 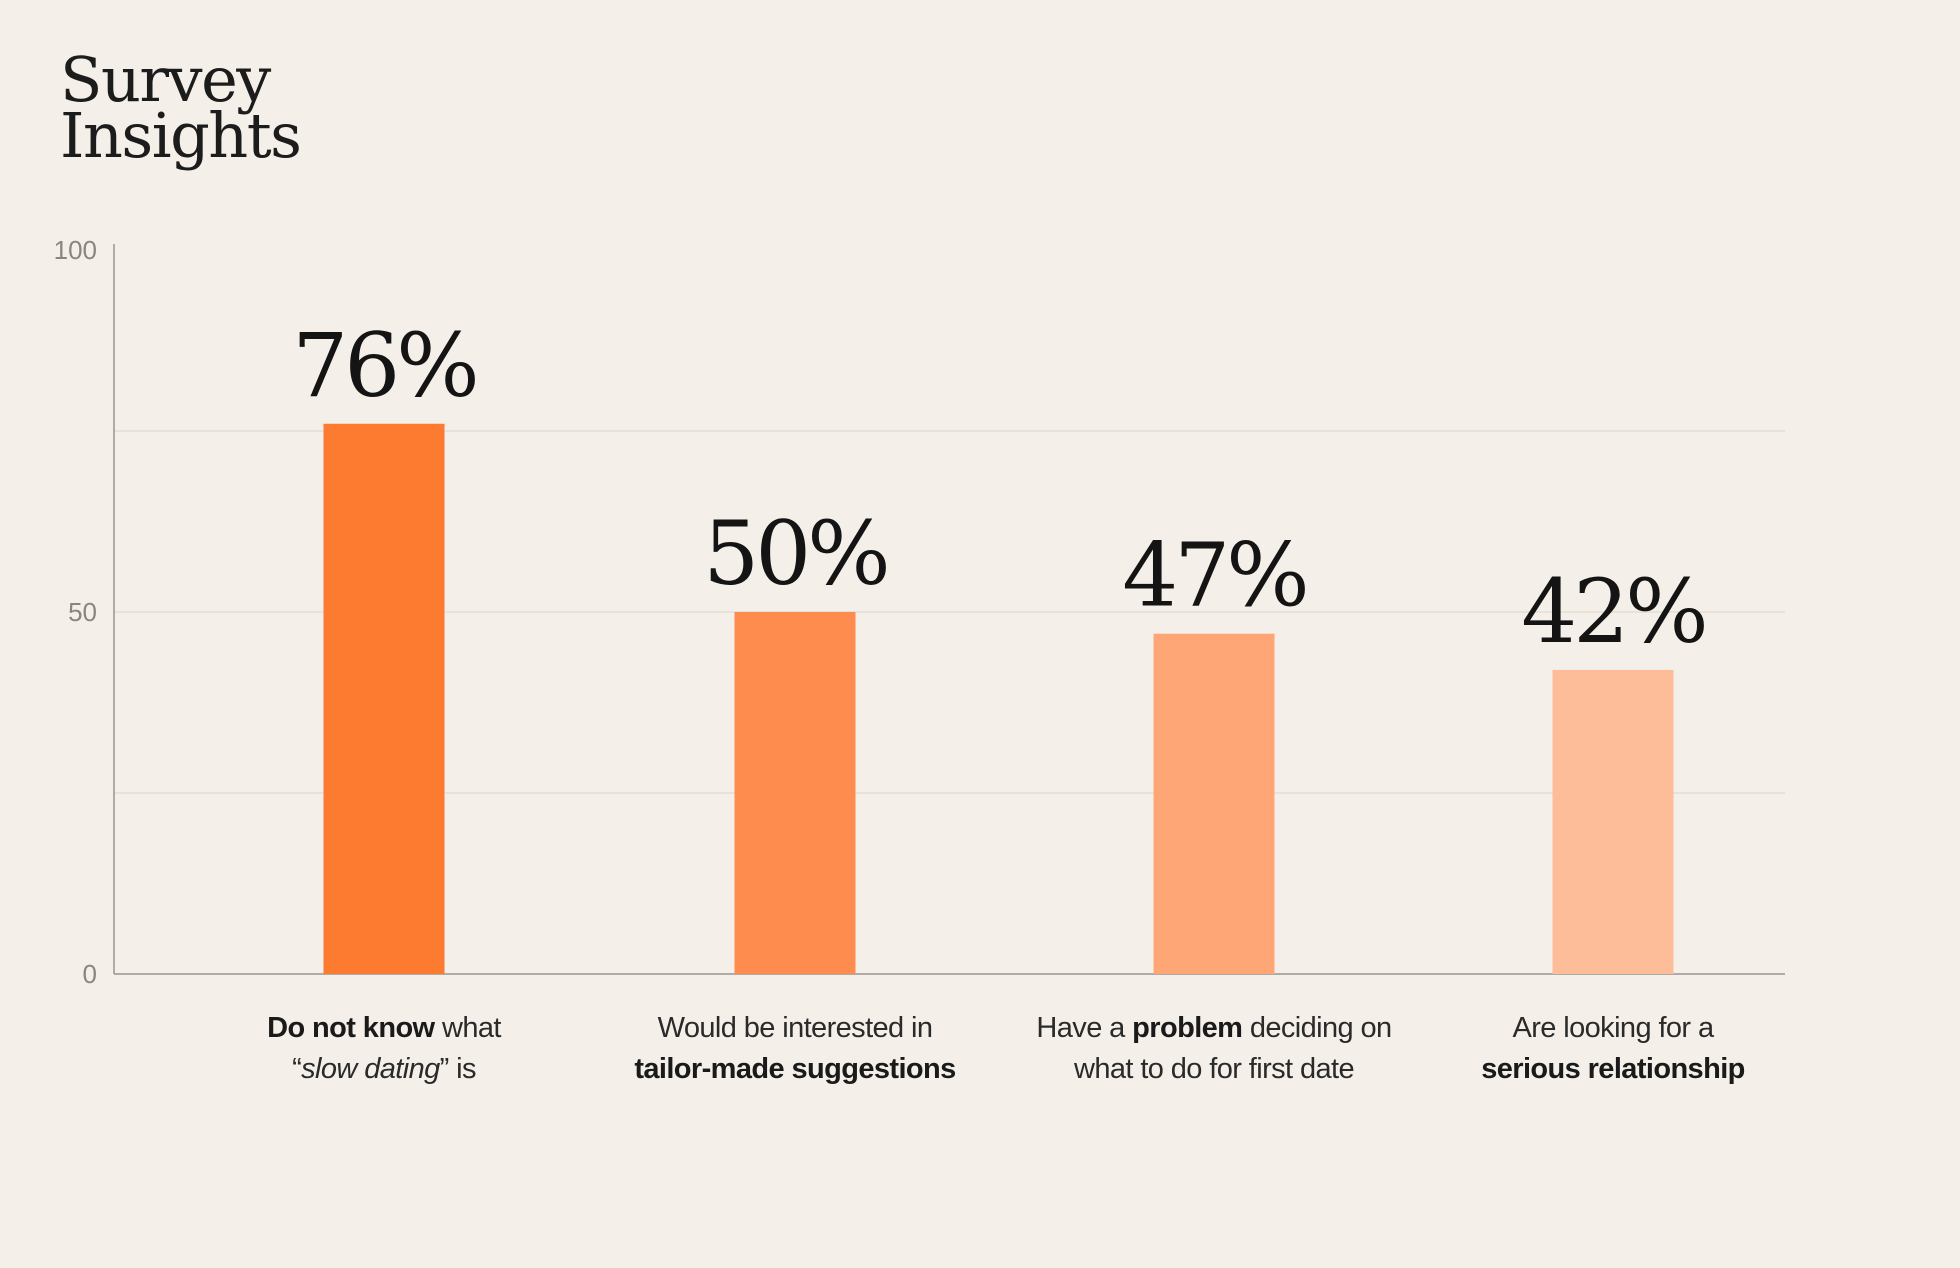 What do you see at coordinates (1613, 611) in the screenshot?
I see `value-label-4: 42%` at bounding box center [1613, 611].